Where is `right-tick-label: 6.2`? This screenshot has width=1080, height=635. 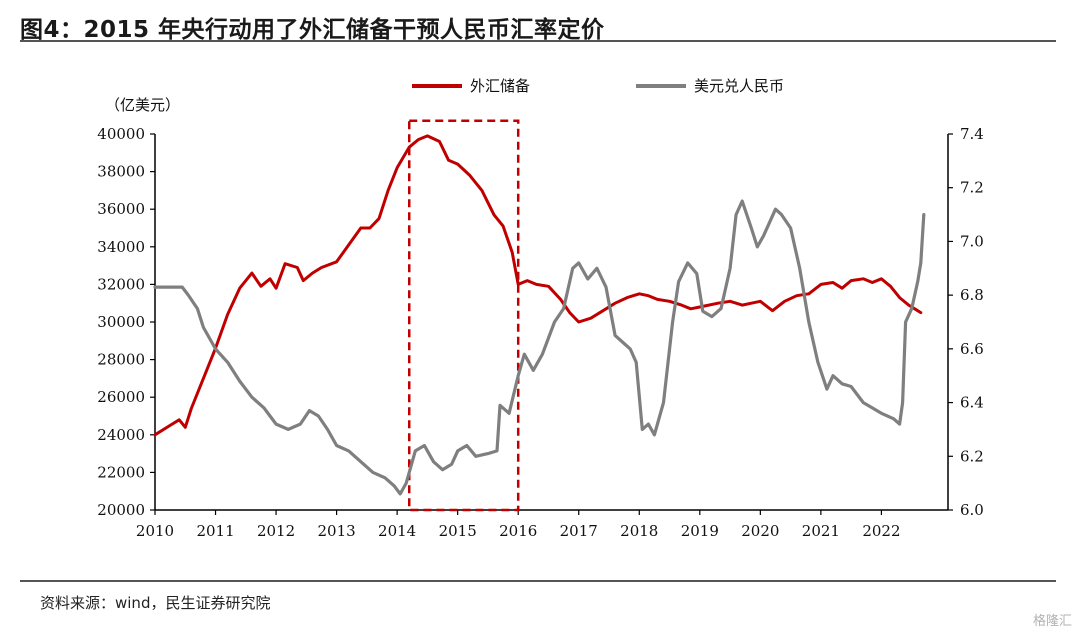 right-tick-label: 6.2 is located at coordinates (972, 456).